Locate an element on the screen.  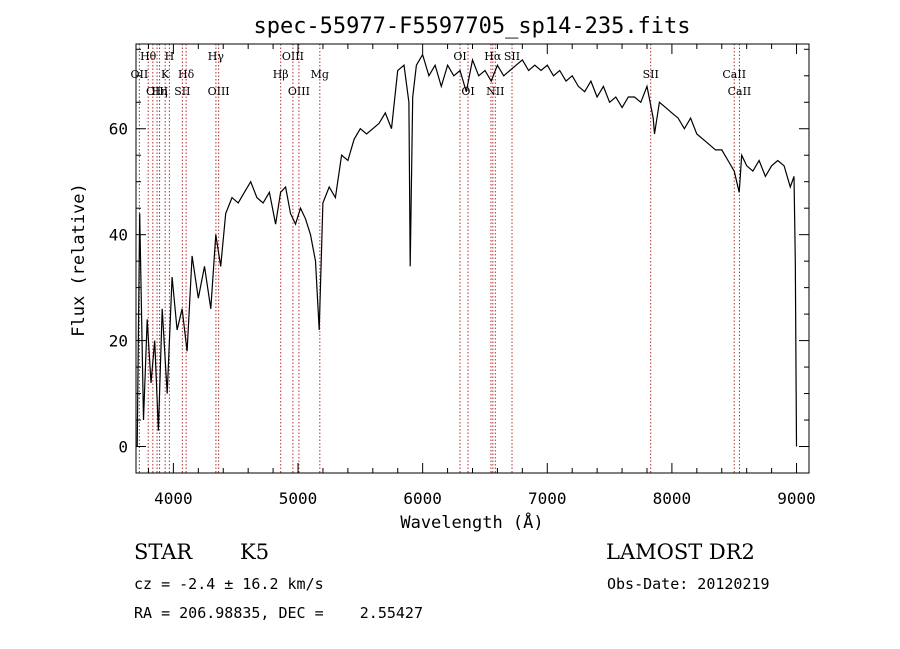
observation-date: Obs-Date: 20120219 is located at coordinates (688, 584).